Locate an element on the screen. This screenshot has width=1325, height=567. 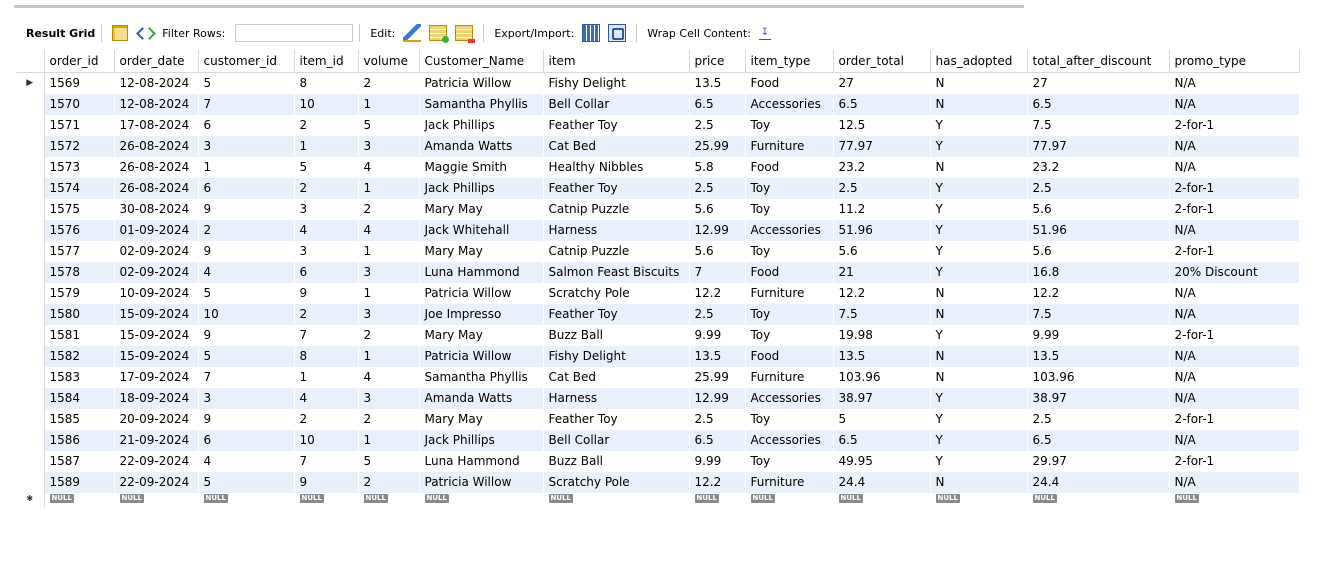
cell-total-after-discount: 2.5 is located at coordinates (1098, 188).